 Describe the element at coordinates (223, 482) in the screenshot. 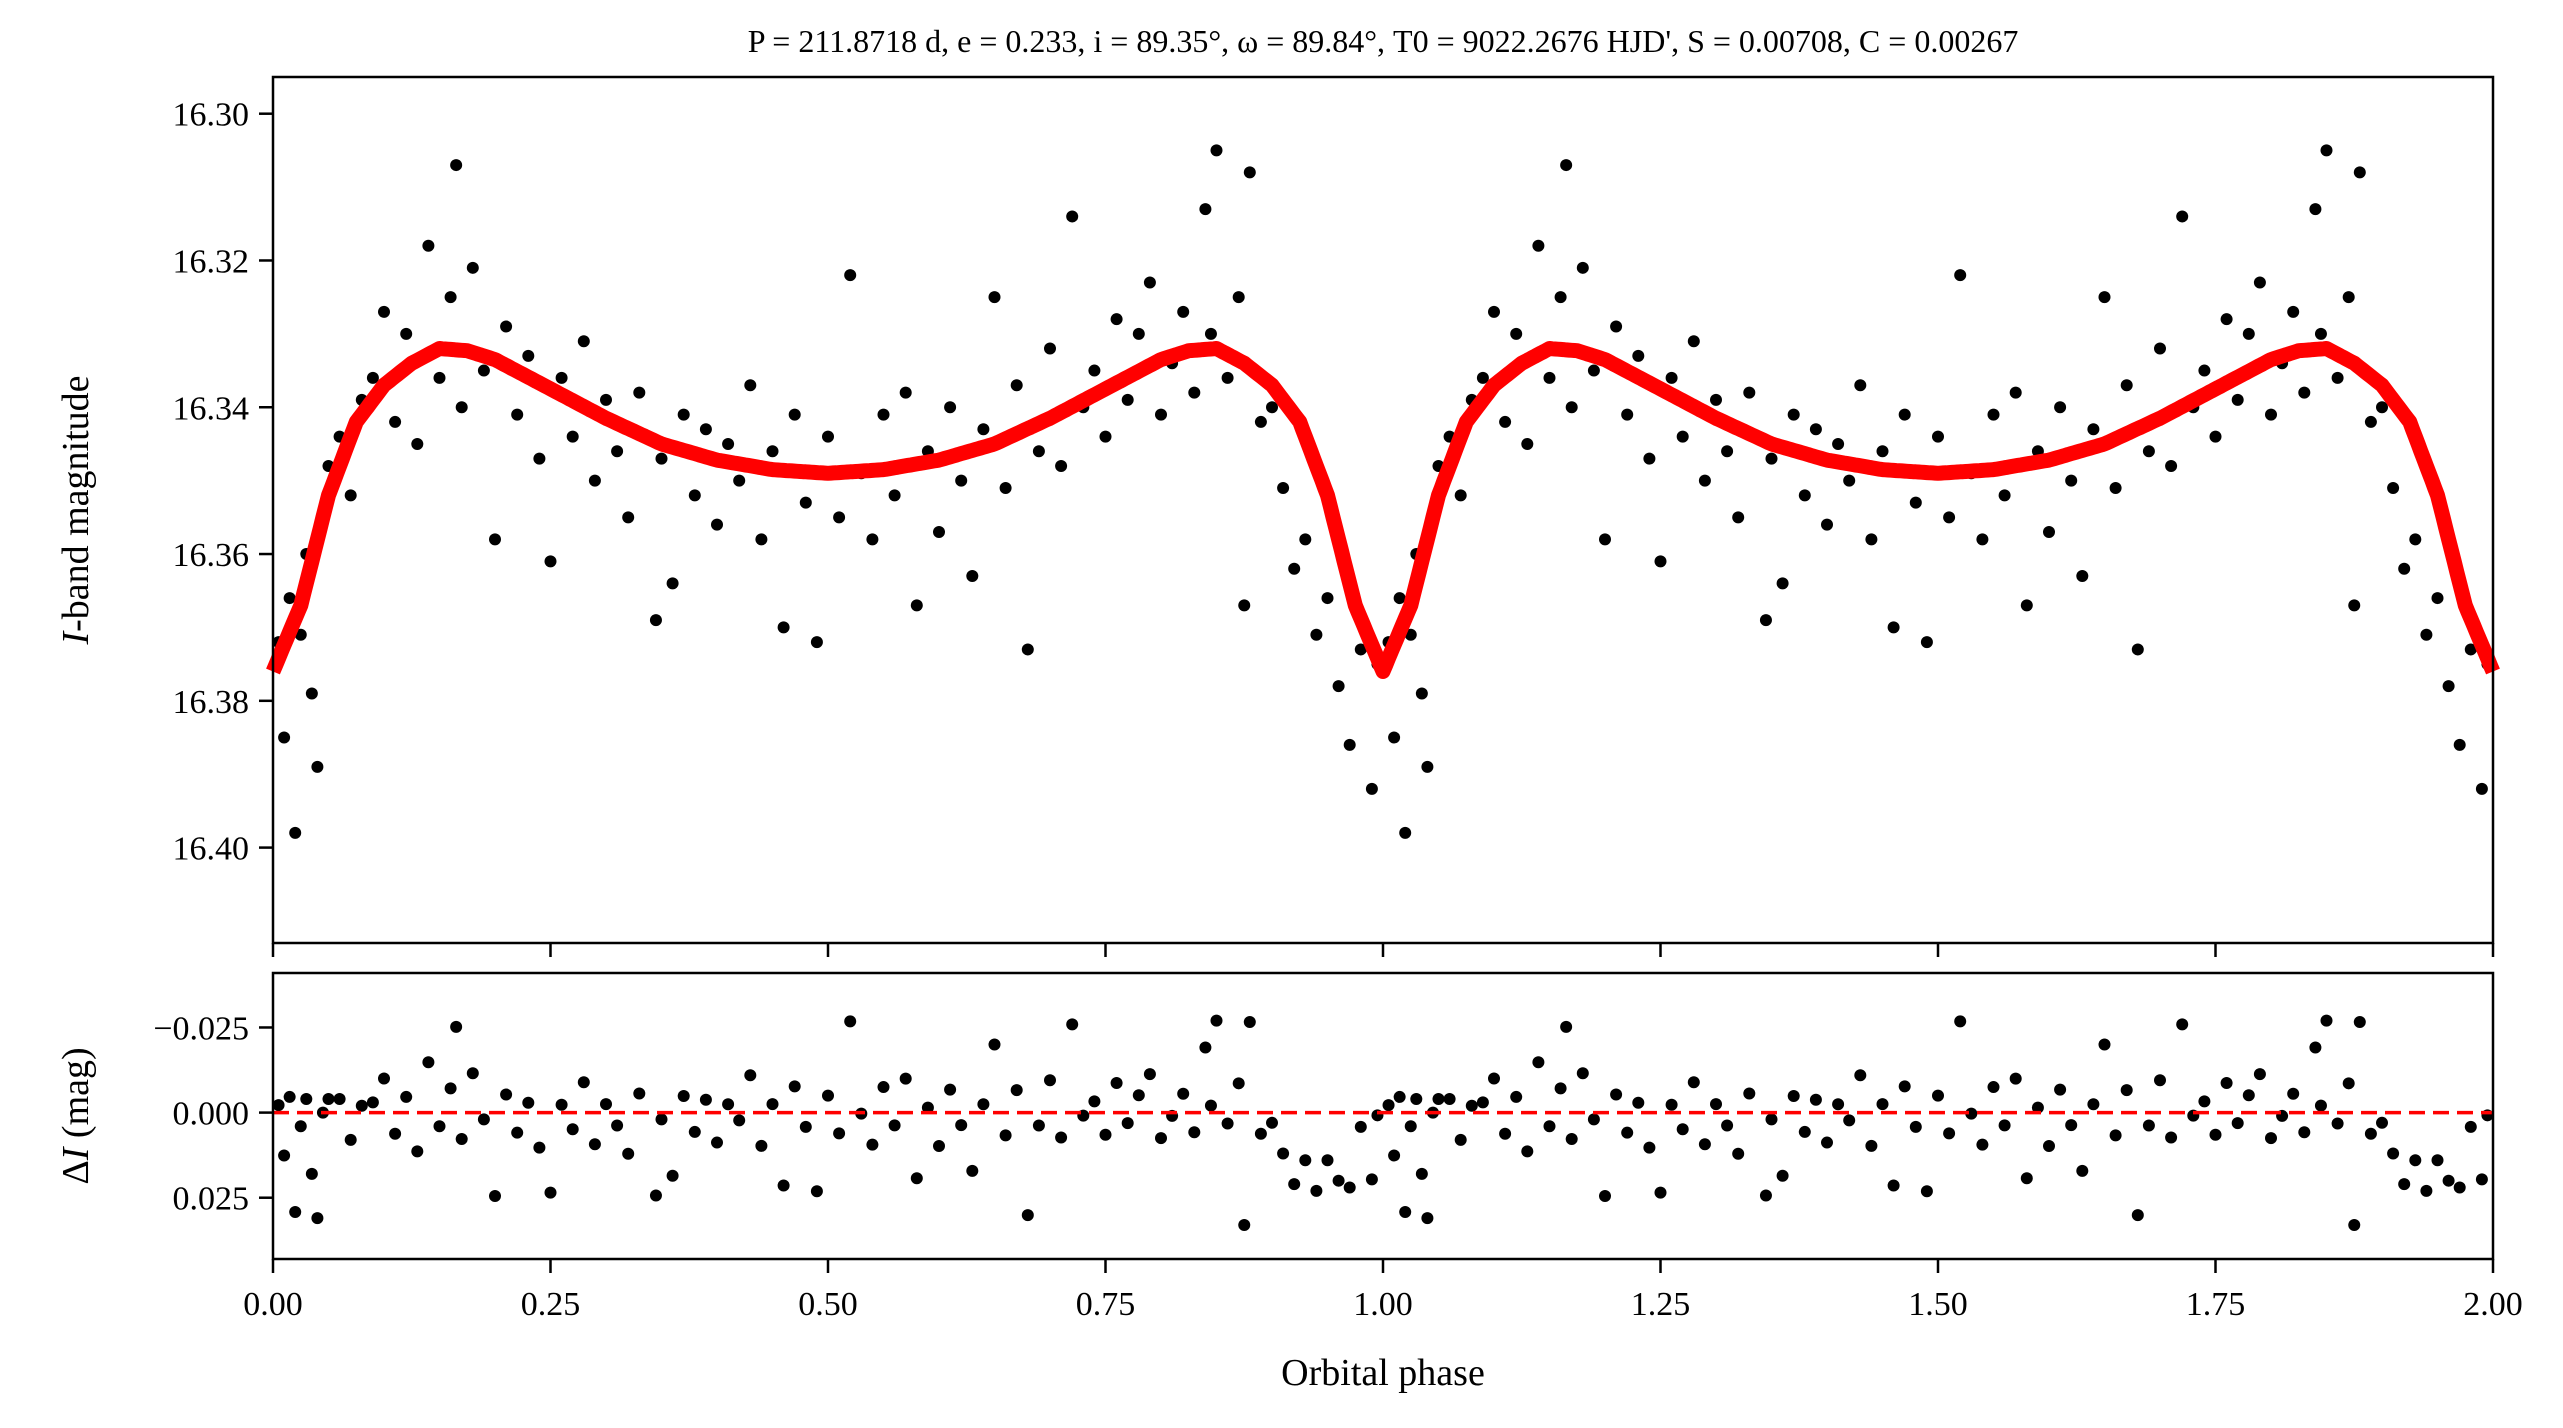

I see `top-y-axis: 16.30 16.32 16.34 16.36 16.38 16.40` at that location.